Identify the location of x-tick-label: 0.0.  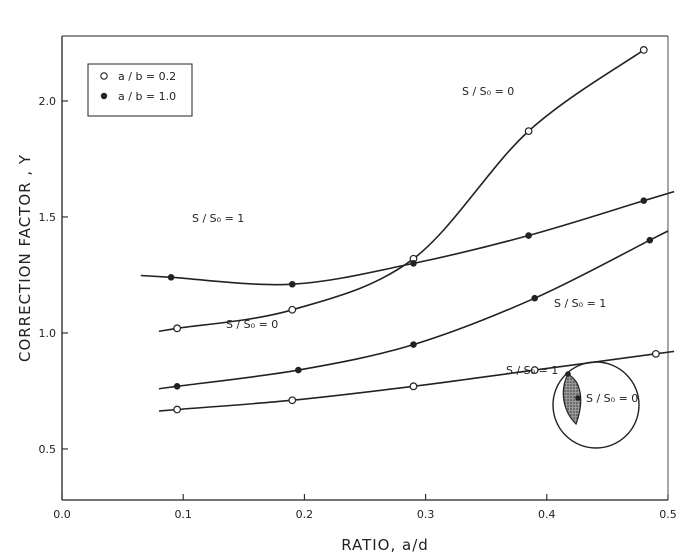
(62, 514).